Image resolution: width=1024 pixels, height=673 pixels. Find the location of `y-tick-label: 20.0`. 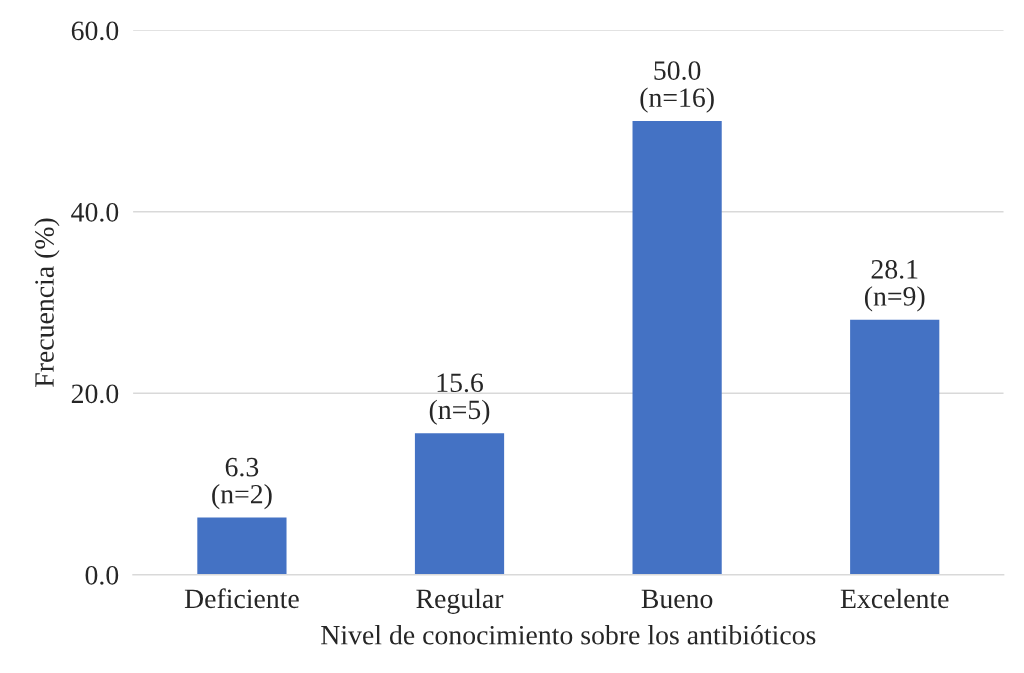

y-tick-label: 20.0 is located at coordinates (95, 394).